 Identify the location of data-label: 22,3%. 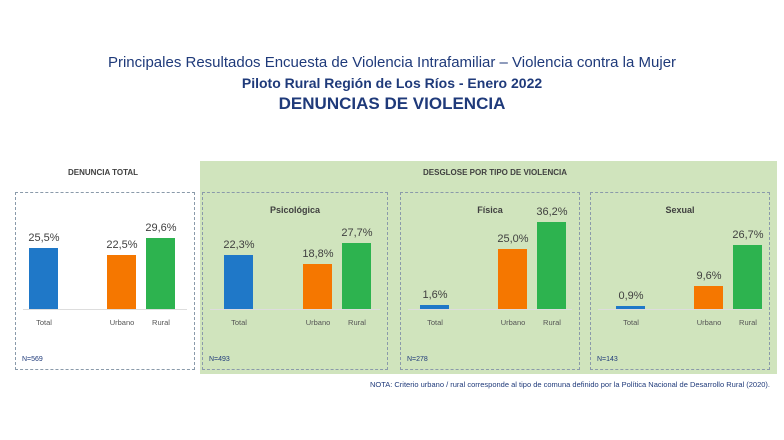
(239, 245).